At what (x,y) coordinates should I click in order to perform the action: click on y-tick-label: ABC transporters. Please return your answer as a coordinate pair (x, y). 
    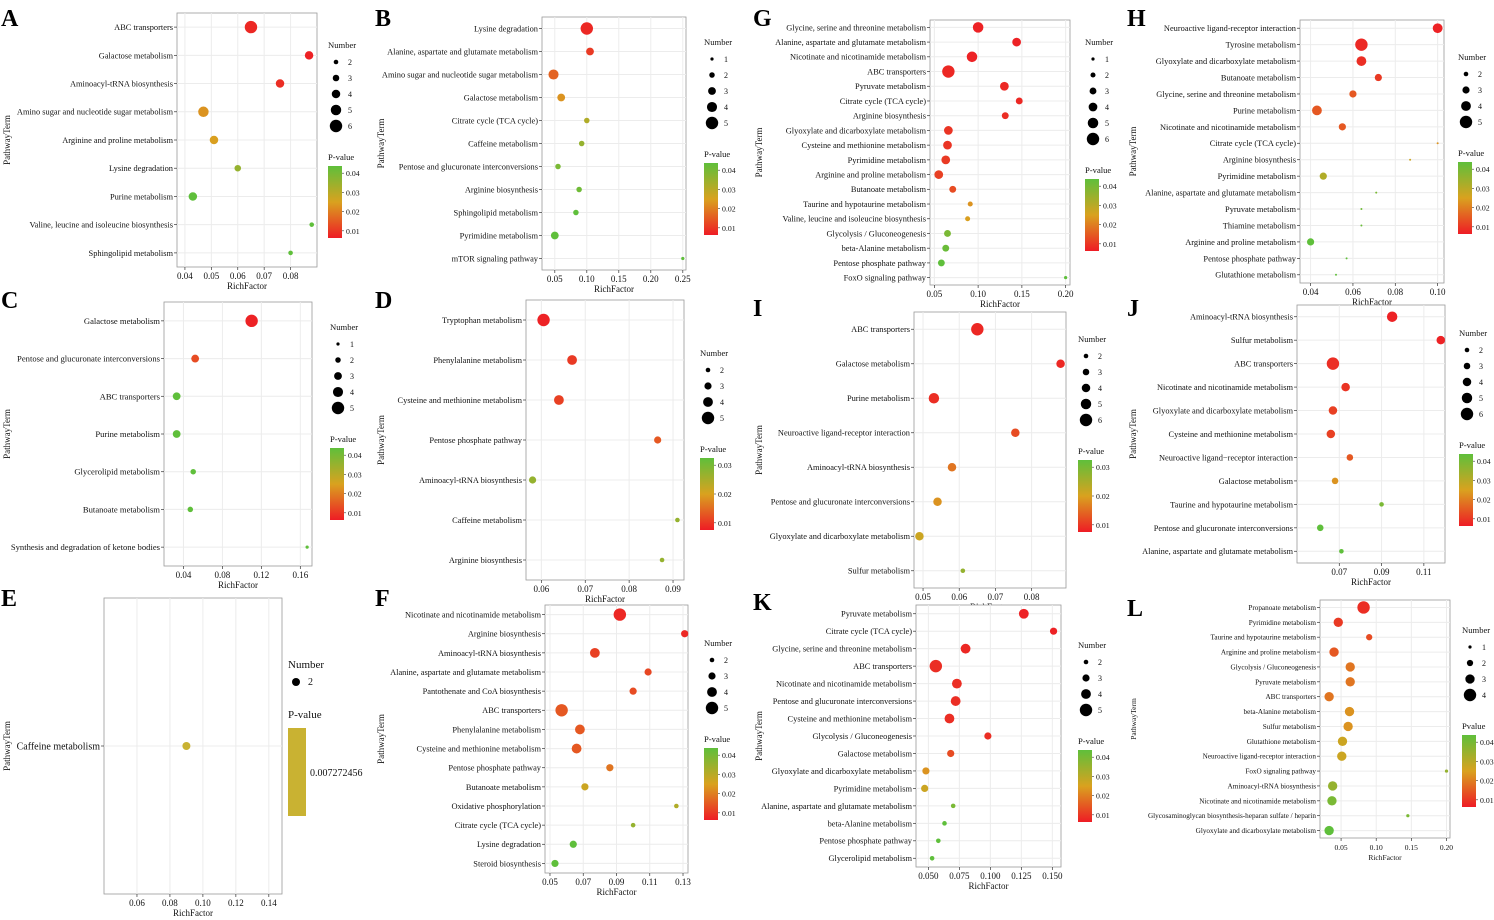
    Looking at the image, I should click on (1290, 697).